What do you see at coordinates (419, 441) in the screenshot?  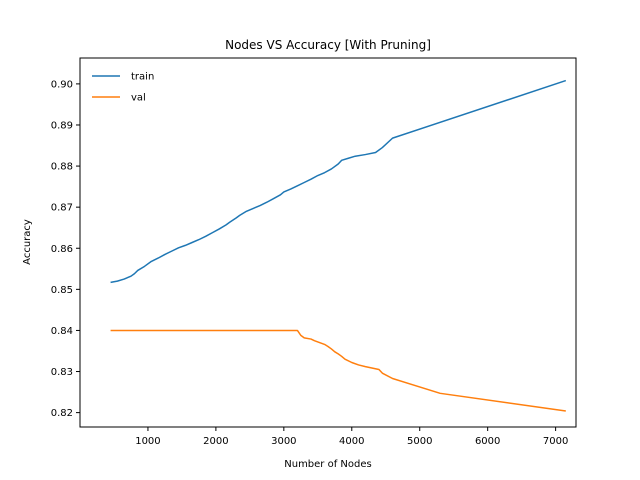 I see `x-tick-label: 5000` at bounding box center [419, 441].